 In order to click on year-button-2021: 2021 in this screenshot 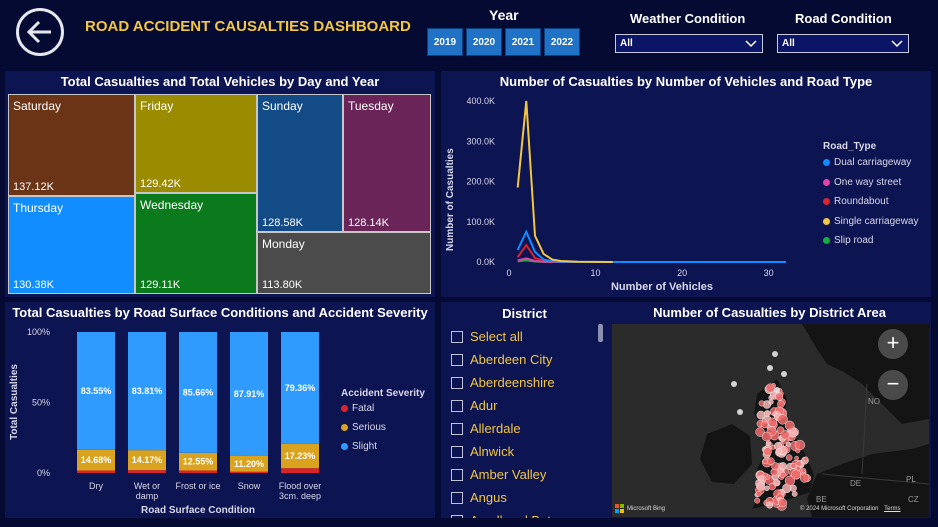, I will do `click(523, 42)`.